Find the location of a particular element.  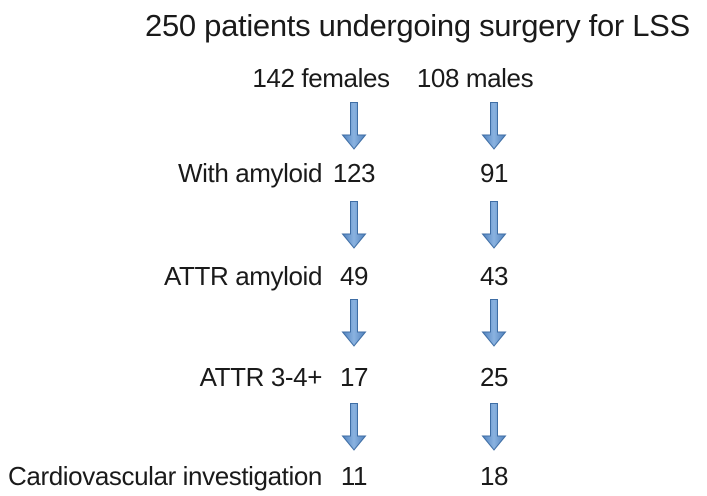

row-label-attr-amyloid: ATTR amyloid is located at coordinates (243, 276).